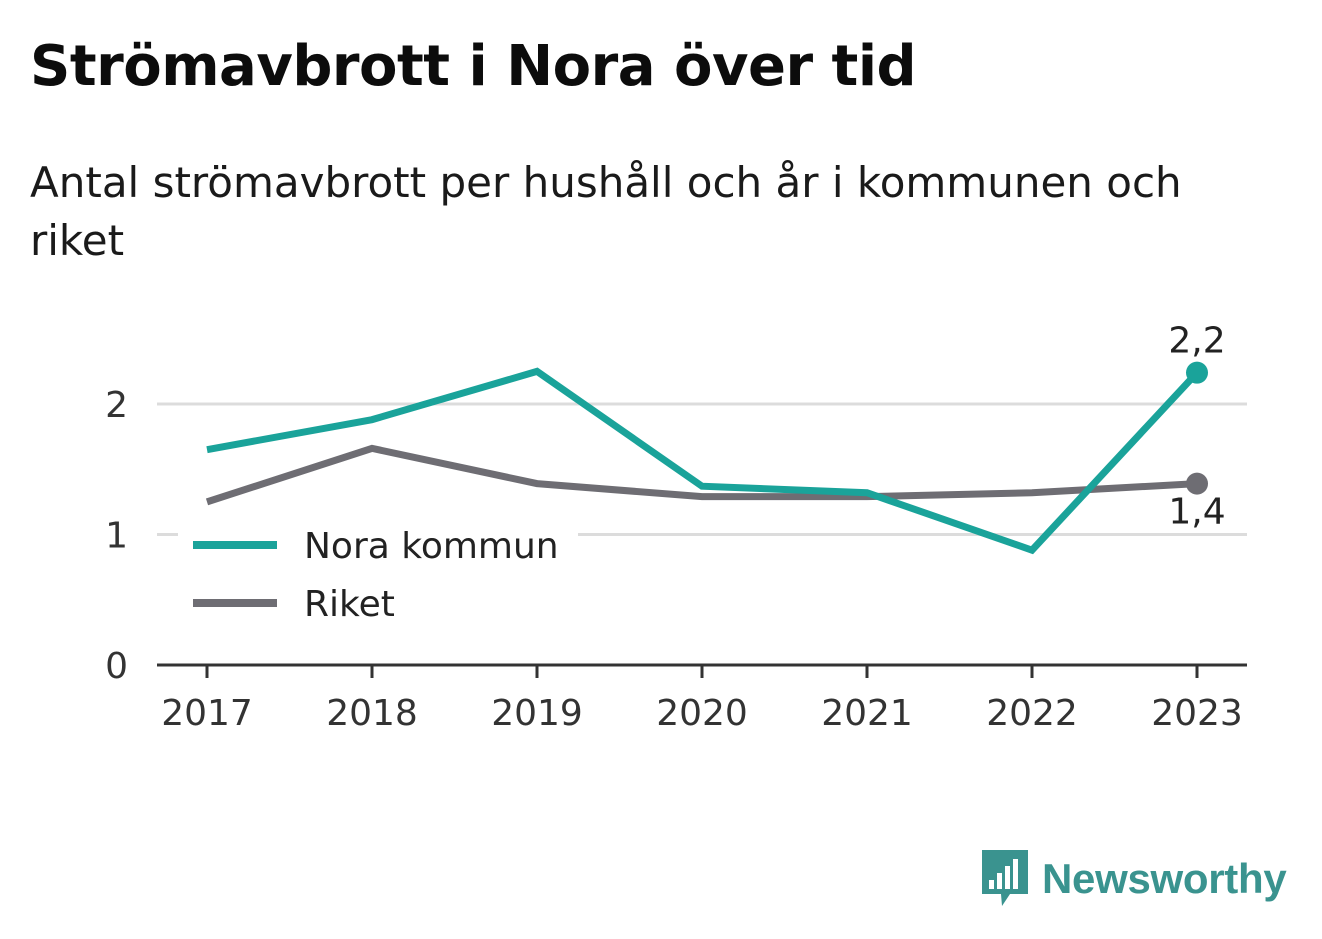 The width and height of the screenshot is (1322, 939). Describe the element at coordinates (1032, 713) in the screenshot. I see `x-tick-label: 2022` at that location.